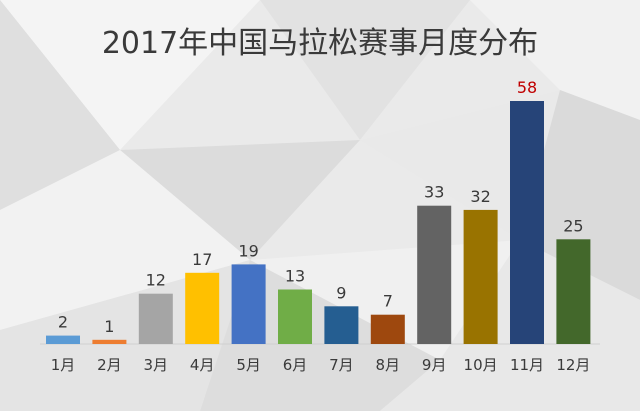 The height and width of the screenshot is (411, 640). Describe the element at coordinates (388, 301) in the screenshot. I see `value-label-8: 7` at that location.